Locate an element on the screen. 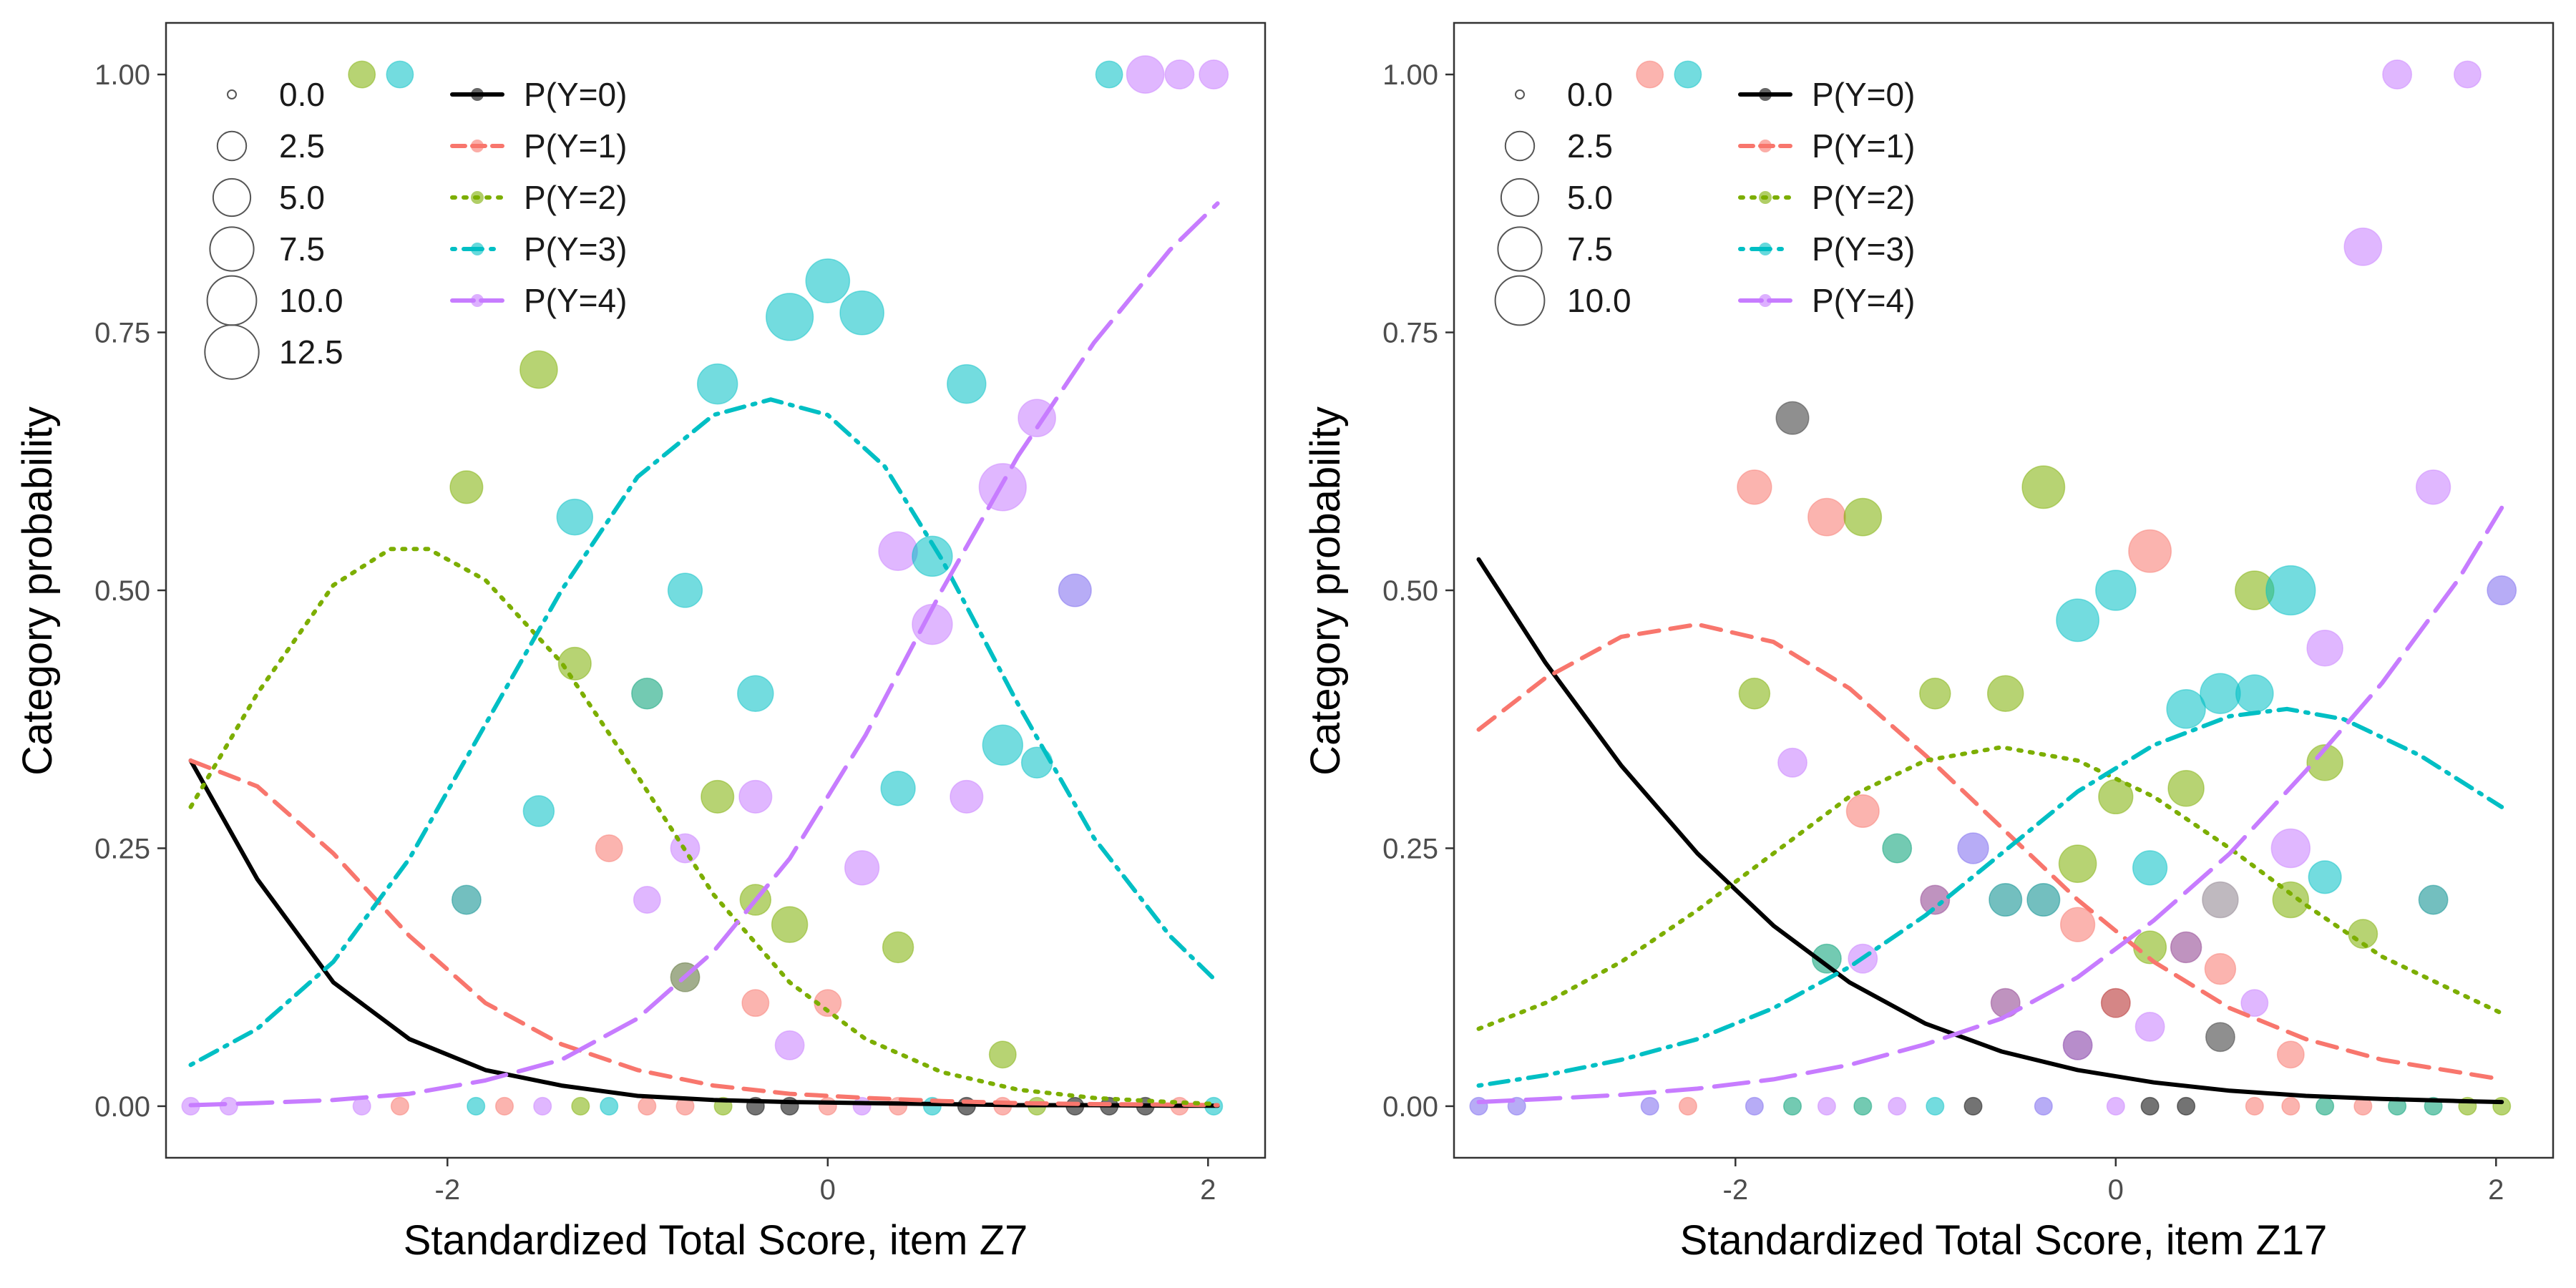 The image size is (2576, 1288). y-axis-title-left: Category probability is located at coordinates (37, 591).